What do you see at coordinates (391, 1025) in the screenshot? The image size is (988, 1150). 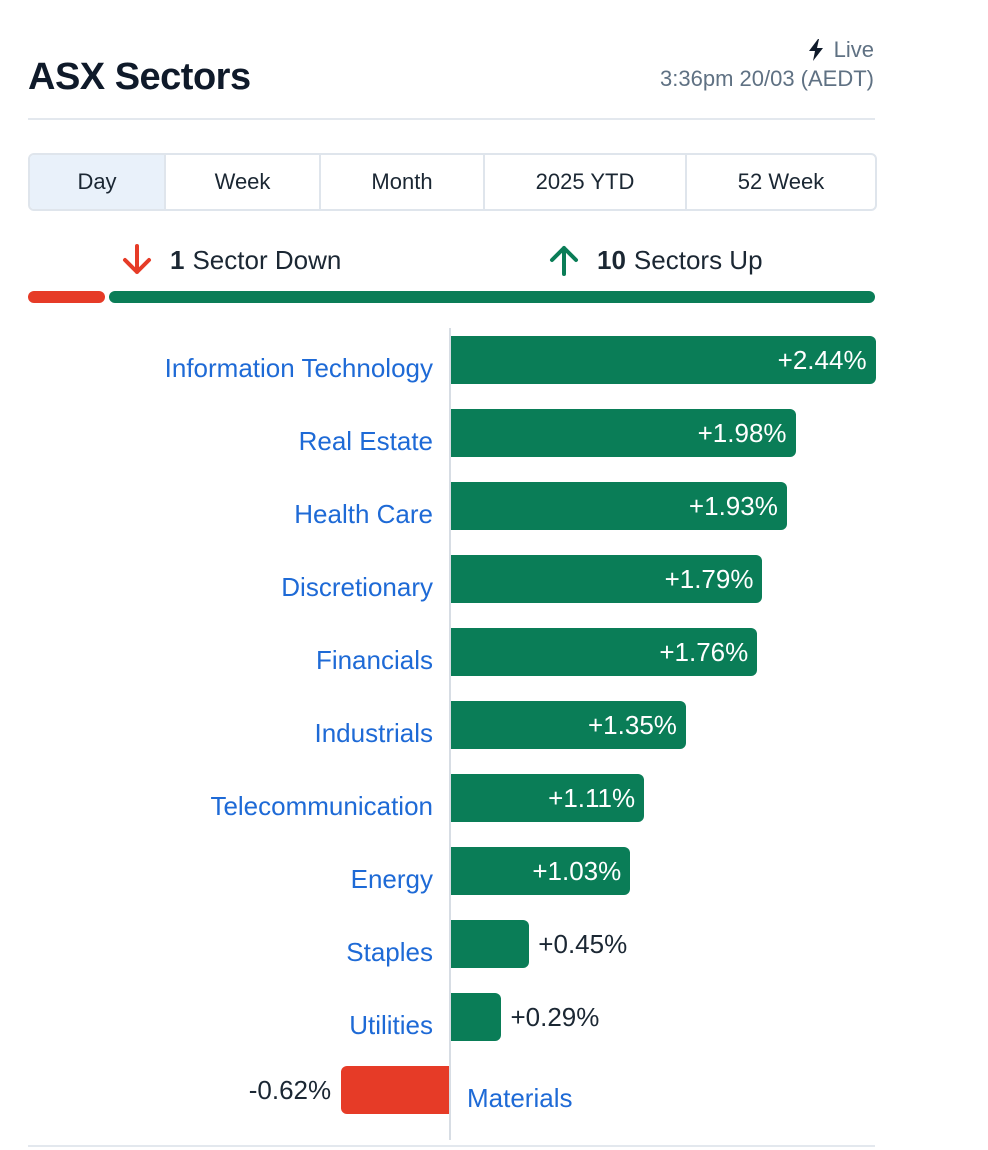 I see `sector-label-utilities: Utilities` at bounding box center [391, 1025].